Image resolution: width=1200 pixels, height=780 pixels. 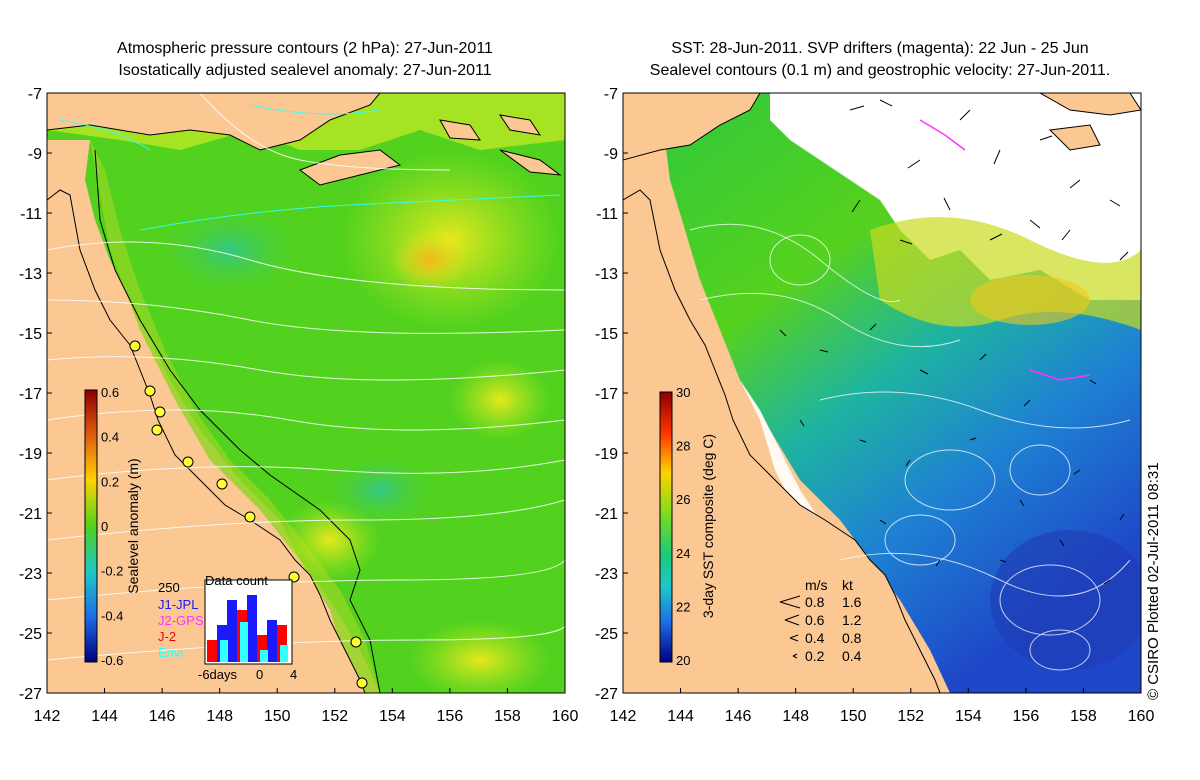 I want to click on left-y-tick-label: -25, so click(x=30, y=634).